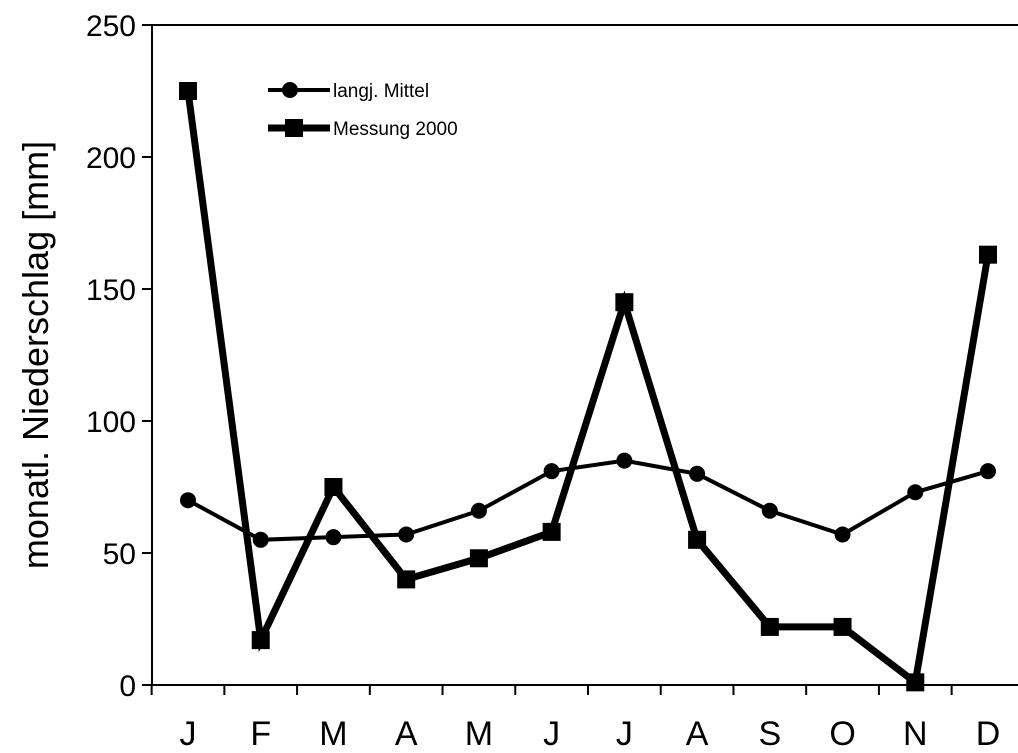  Describe the element at coordinates (260, 734) in the screenshot. I see `x-tick-label: F` at that location.